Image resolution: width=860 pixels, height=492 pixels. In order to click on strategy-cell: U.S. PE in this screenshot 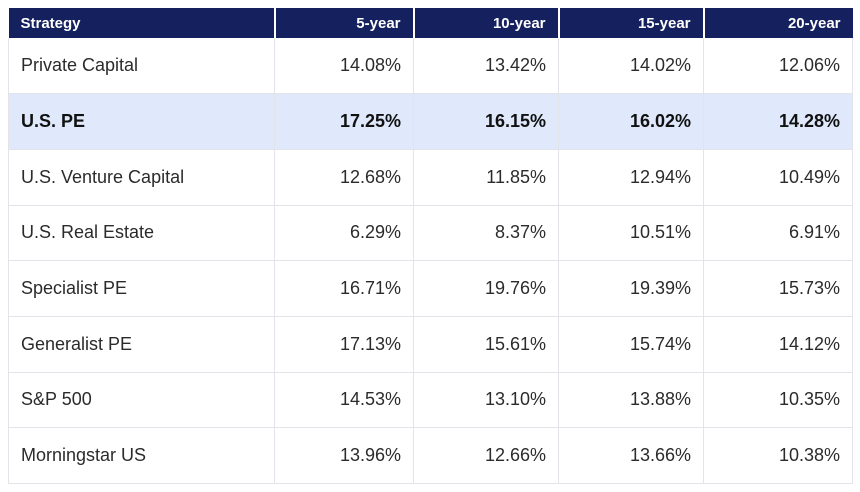, I will do `click(141, 121)`.